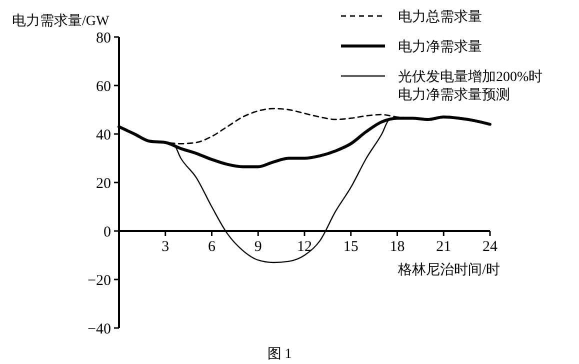  What do you see at coordinates (212, 247) in the screenshot?
I see `x-tick-label: 6` at bounding box center [212, 247].